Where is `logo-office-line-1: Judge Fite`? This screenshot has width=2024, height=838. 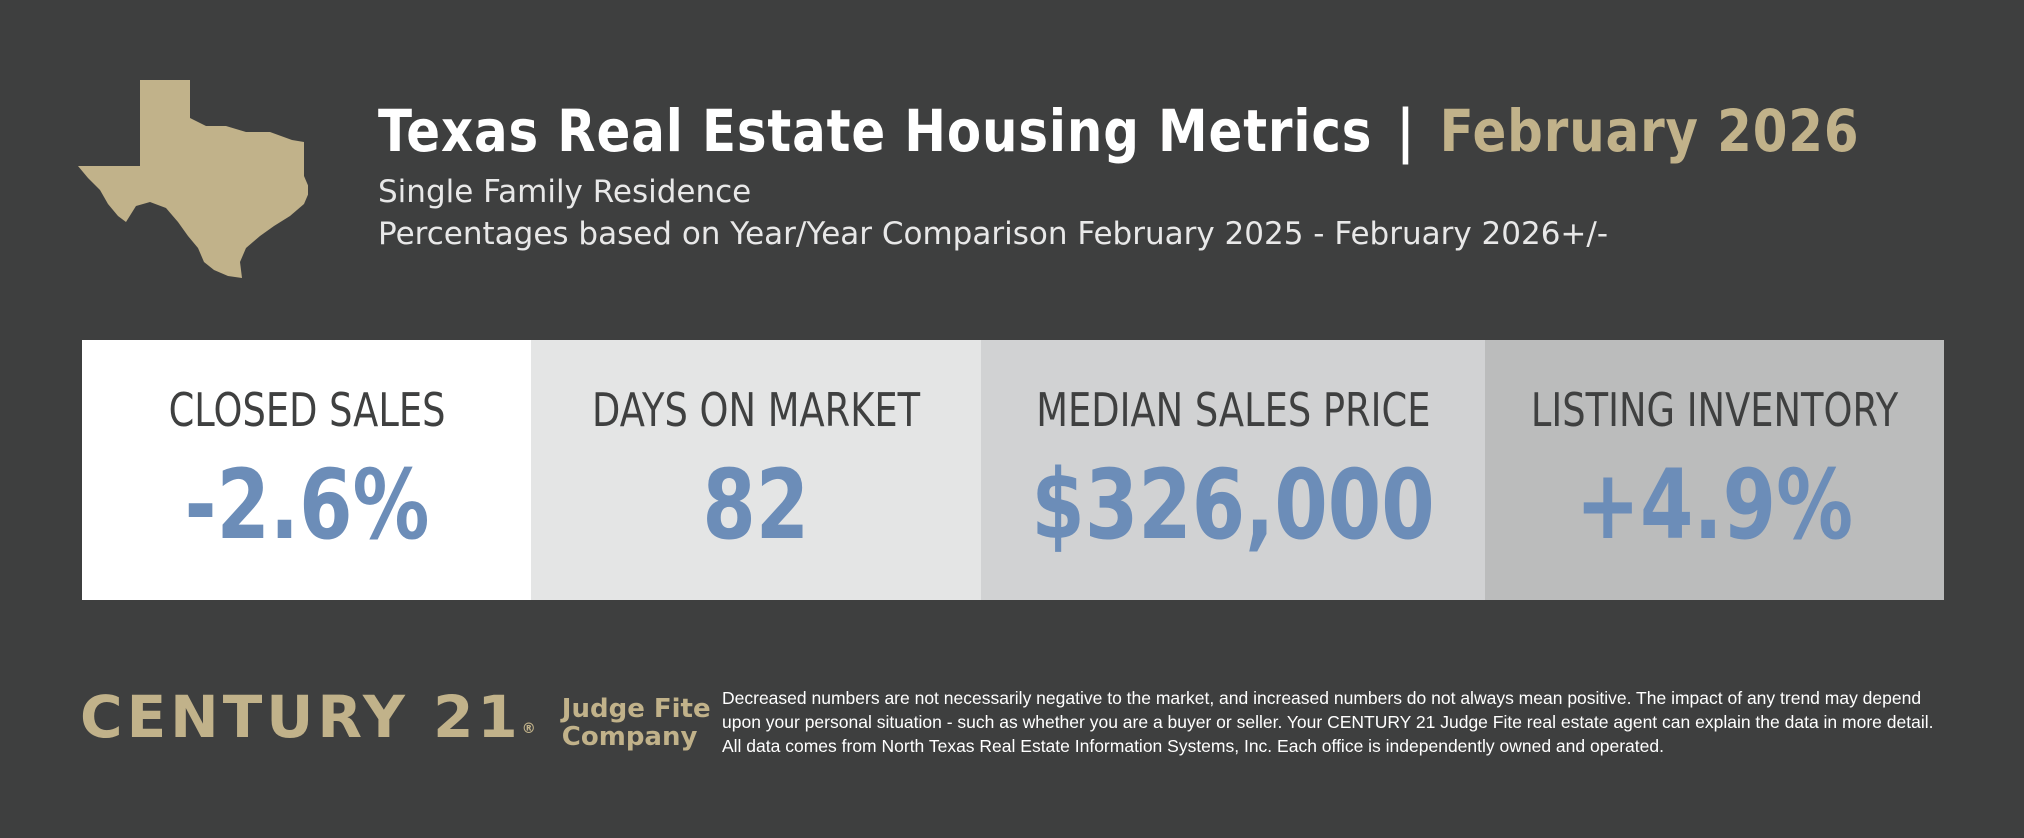 logo-office-line-1: Judge Fite is located at coordinates (636, 709).